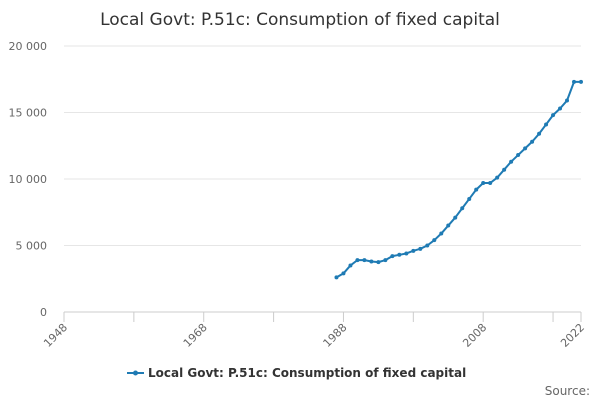 This screenshot has width=600, height=400. Describe the element at coordinates (32, 246) in the screenshot. I see `y-tick-label: 5 000` at that location.